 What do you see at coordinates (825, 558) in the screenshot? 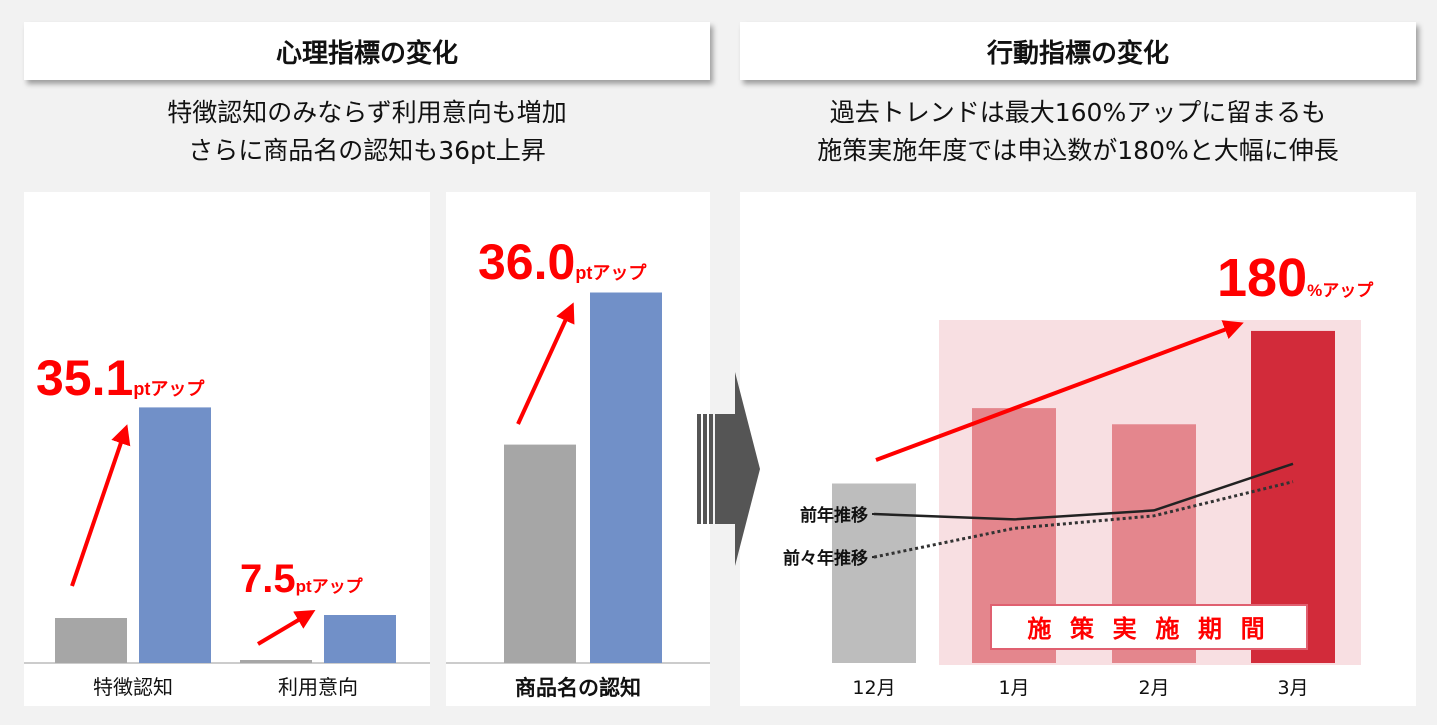
I see `series-label: 前々年推移` at bounding box center [825, 558].